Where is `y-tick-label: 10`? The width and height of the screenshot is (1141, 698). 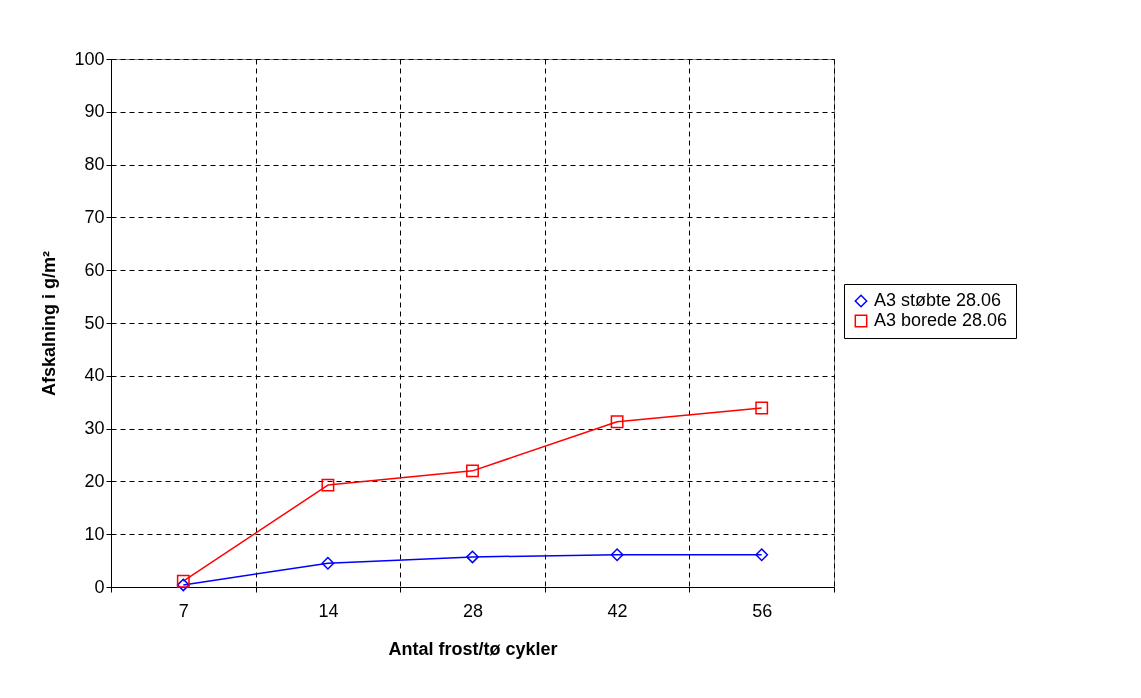 y-tick-label: 10 is located at coordinates (94, 533).